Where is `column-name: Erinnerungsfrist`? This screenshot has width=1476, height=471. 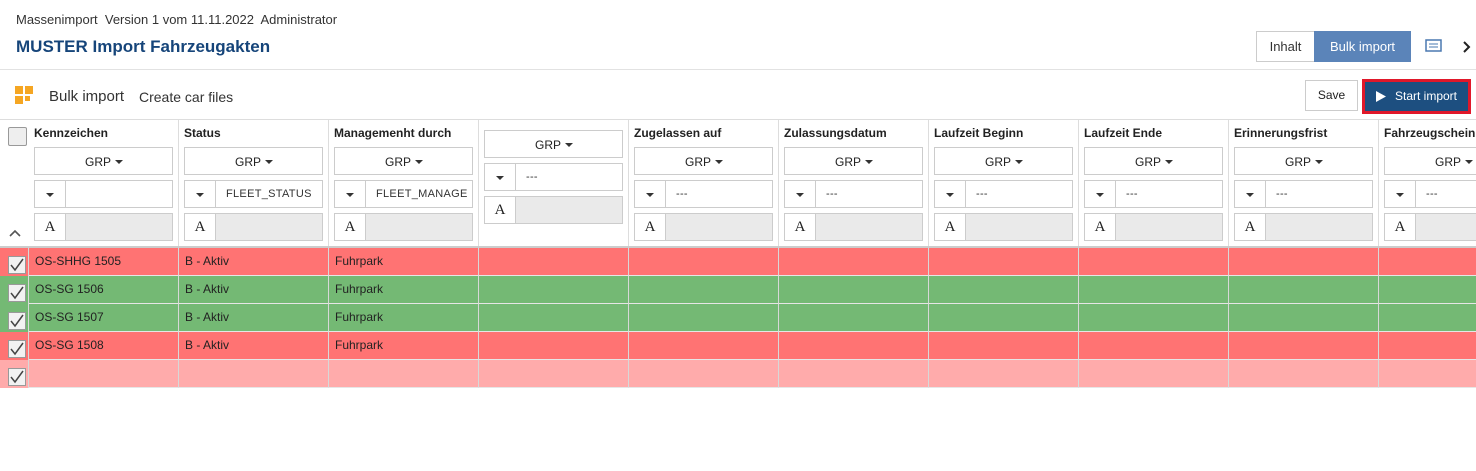 column-name: Erinnerungsfrist is located at coordinates (1281, 133).